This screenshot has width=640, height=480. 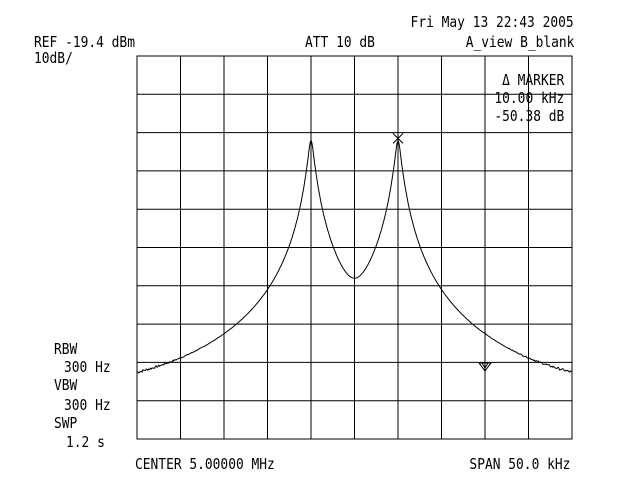 What do you see at coordinates (398, 138) in the screenshot?
I see `active-marker-x` at bounding box center [398, 138].